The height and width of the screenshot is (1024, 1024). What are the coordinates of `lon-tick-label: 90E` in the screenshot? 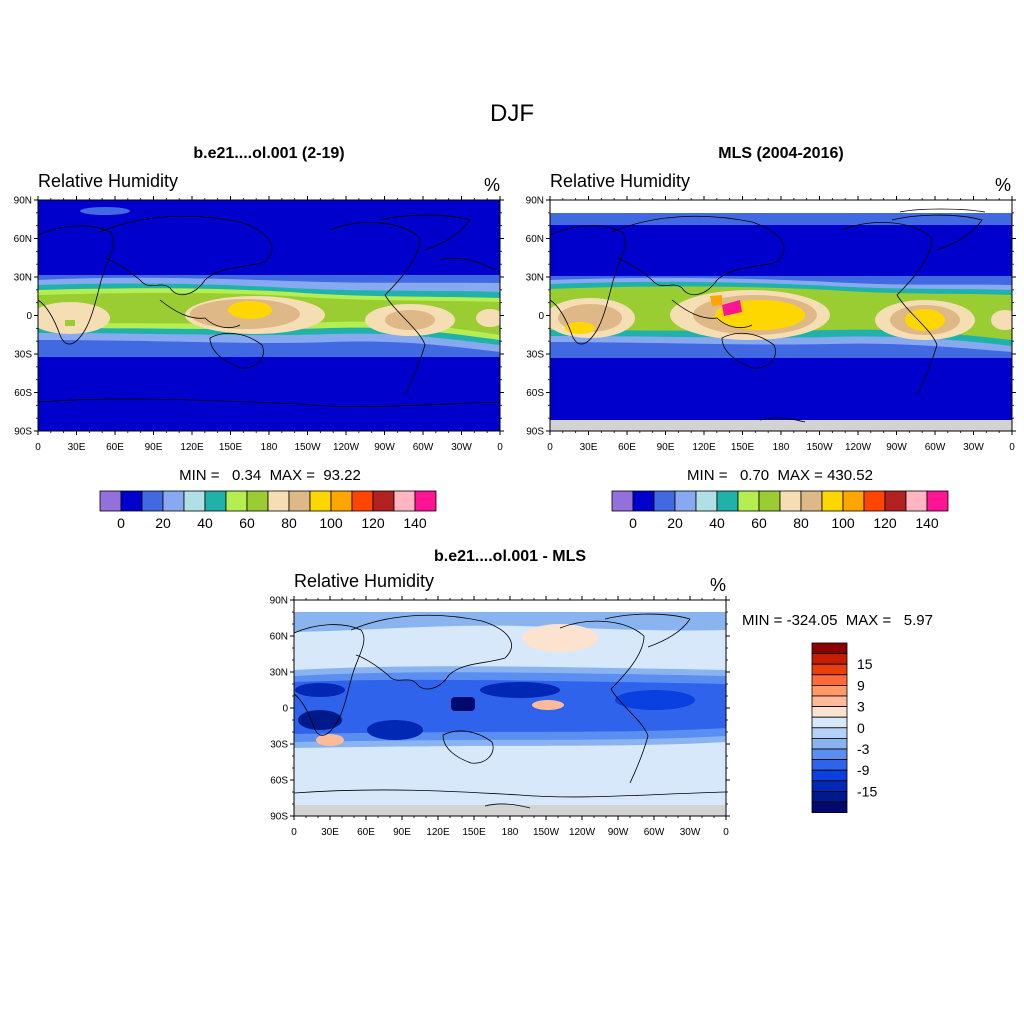 It's located at (154, 447).